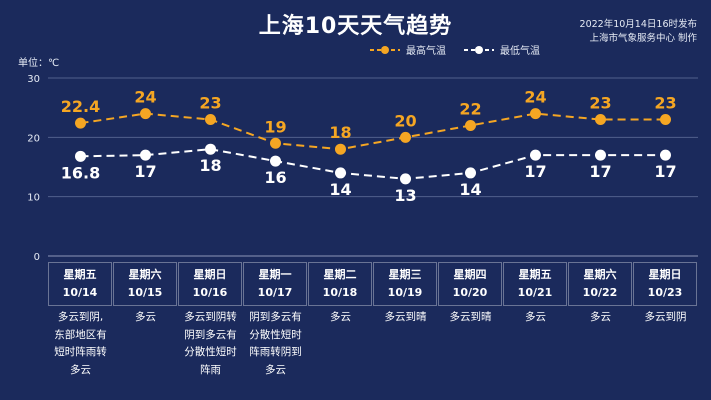 The width and height of the screenshot is (711, 400). Describe the element at coordinates (275, 126) in the screenshot. I see `data-label-high: 19` at that location.